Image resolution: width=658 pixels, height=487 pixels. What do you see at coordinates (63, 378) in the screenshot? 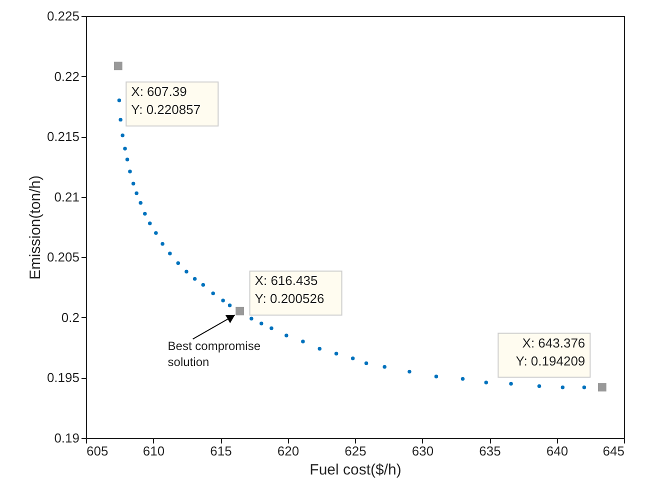
I see `y-tick-label: 0.195` at bounding box center [63, 378].